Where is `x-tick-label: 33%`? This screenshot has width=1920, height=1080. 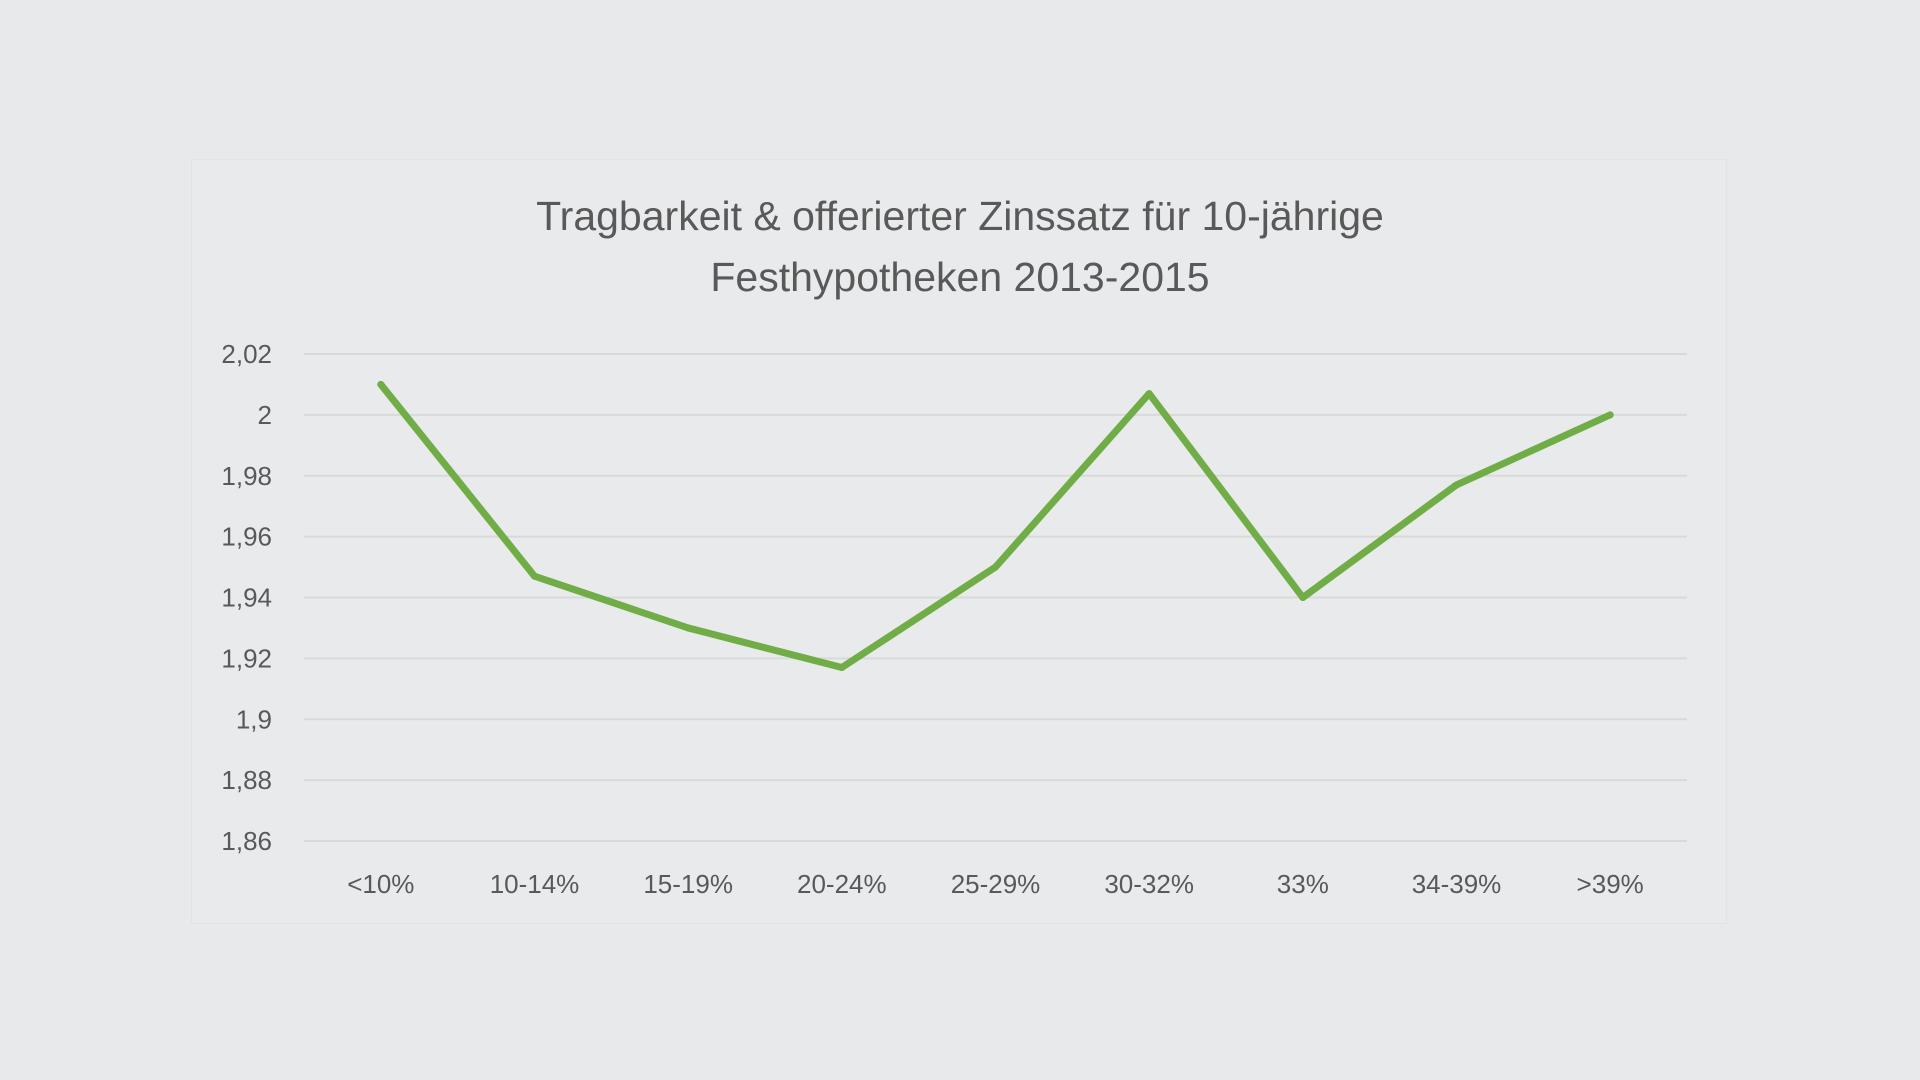 x-tick-label: 33% is located at coordinates (1303, 884).